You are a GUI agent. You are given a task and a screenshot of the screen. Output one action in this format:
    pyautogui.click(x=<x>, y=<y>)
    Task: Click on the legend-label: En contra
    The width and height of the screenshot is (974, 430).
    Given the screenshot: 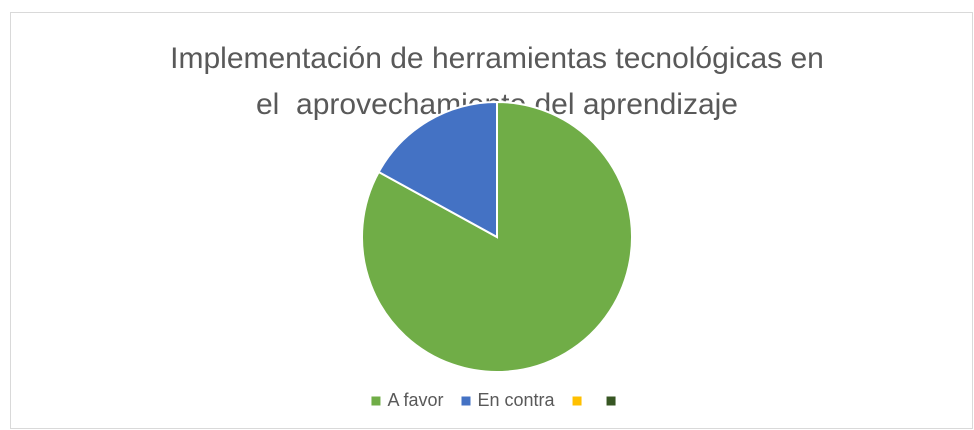 What is the action you would take?
    pyautogui.click(x=516, y=400)
    